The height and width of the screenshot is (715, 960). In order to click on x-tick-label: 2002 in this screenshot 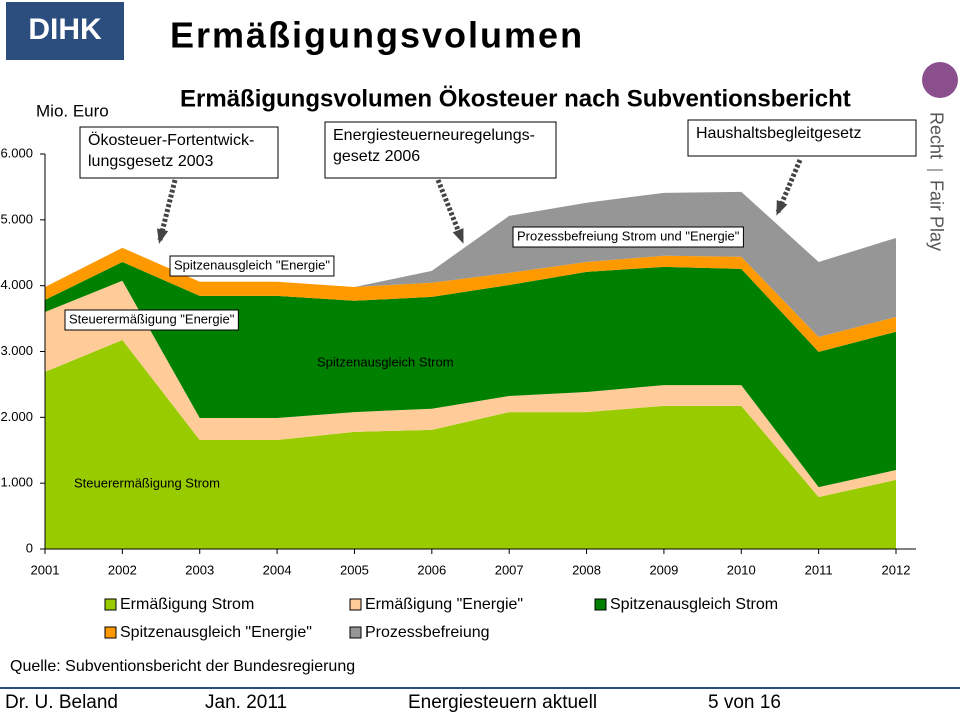, I will do `click(122, 569)`.